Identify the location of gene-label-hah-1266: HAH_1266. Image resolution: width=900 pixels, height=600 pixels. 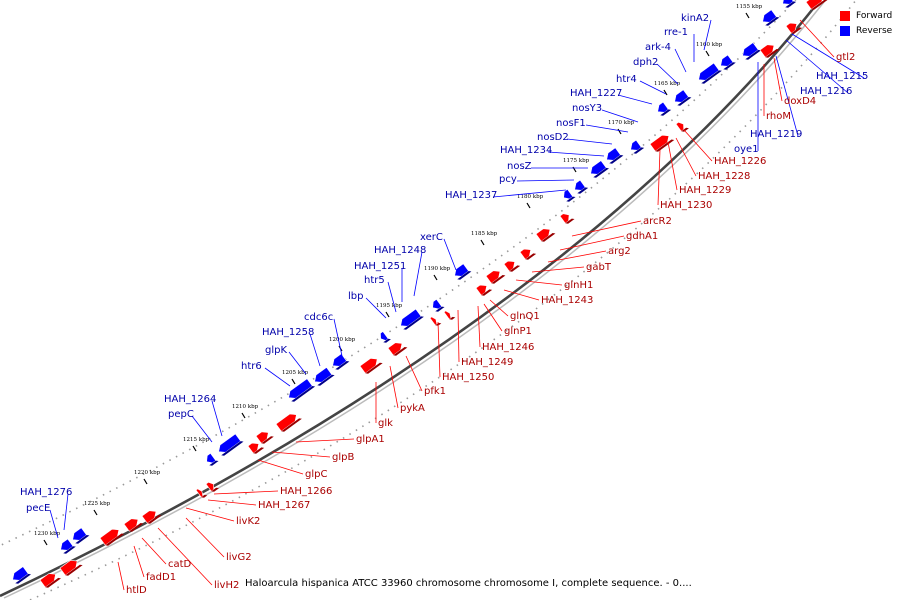
(306, 491).